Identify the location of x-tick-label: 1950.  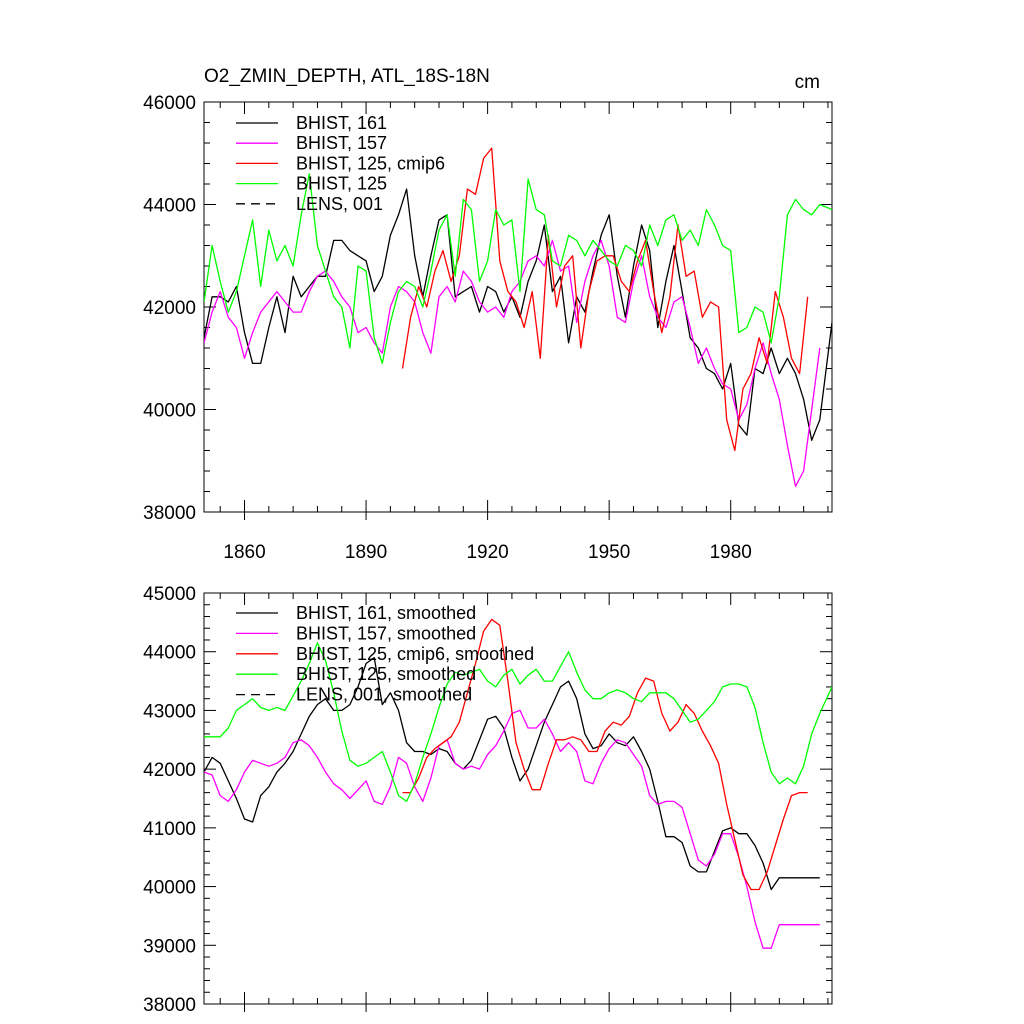
(609, 552).